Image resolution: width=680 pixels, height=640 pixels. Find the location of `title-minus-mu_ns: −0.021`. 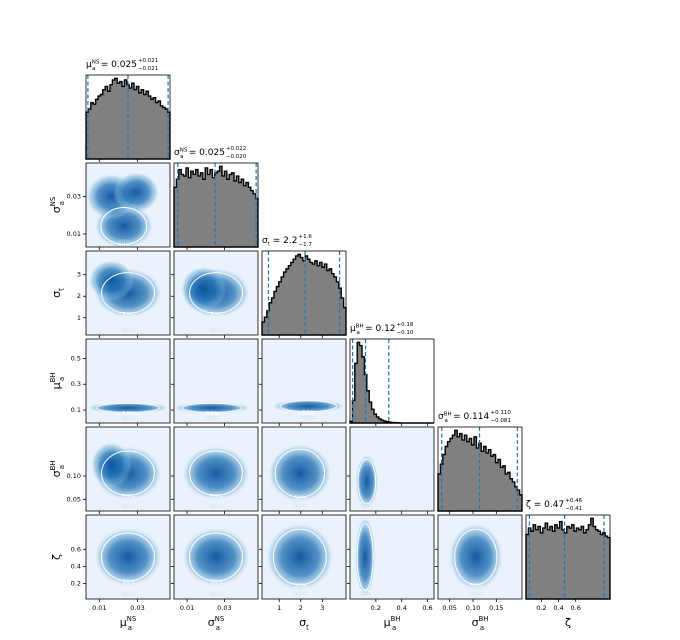

title-minus-mu_ns: −0.021 is located at coordinates (148, 69).